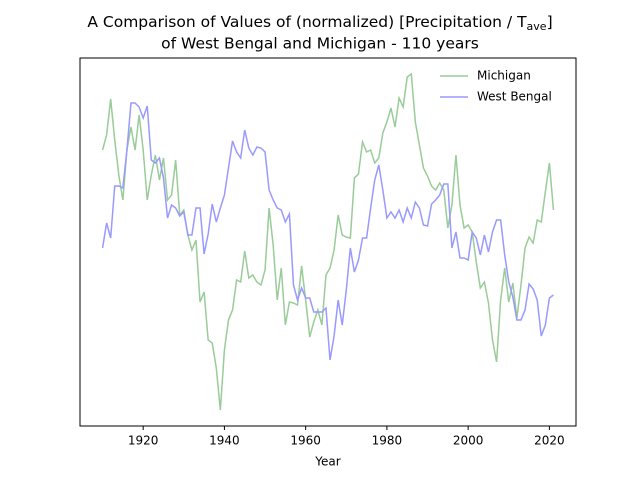  I want to click on x-tick-label: 2020, so click(549, 441).